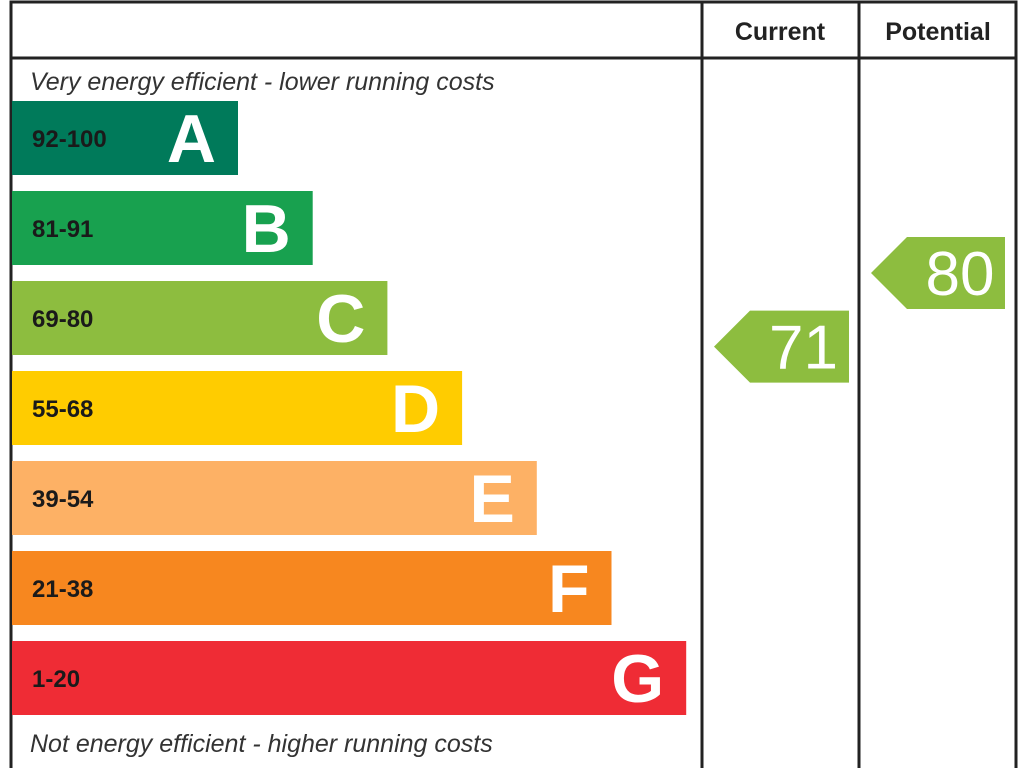 This screenshot has height=768, width=1024. Describe the element at coordinates (340, 319) in the screenshot. I see `band-c-letter: C` at that location.